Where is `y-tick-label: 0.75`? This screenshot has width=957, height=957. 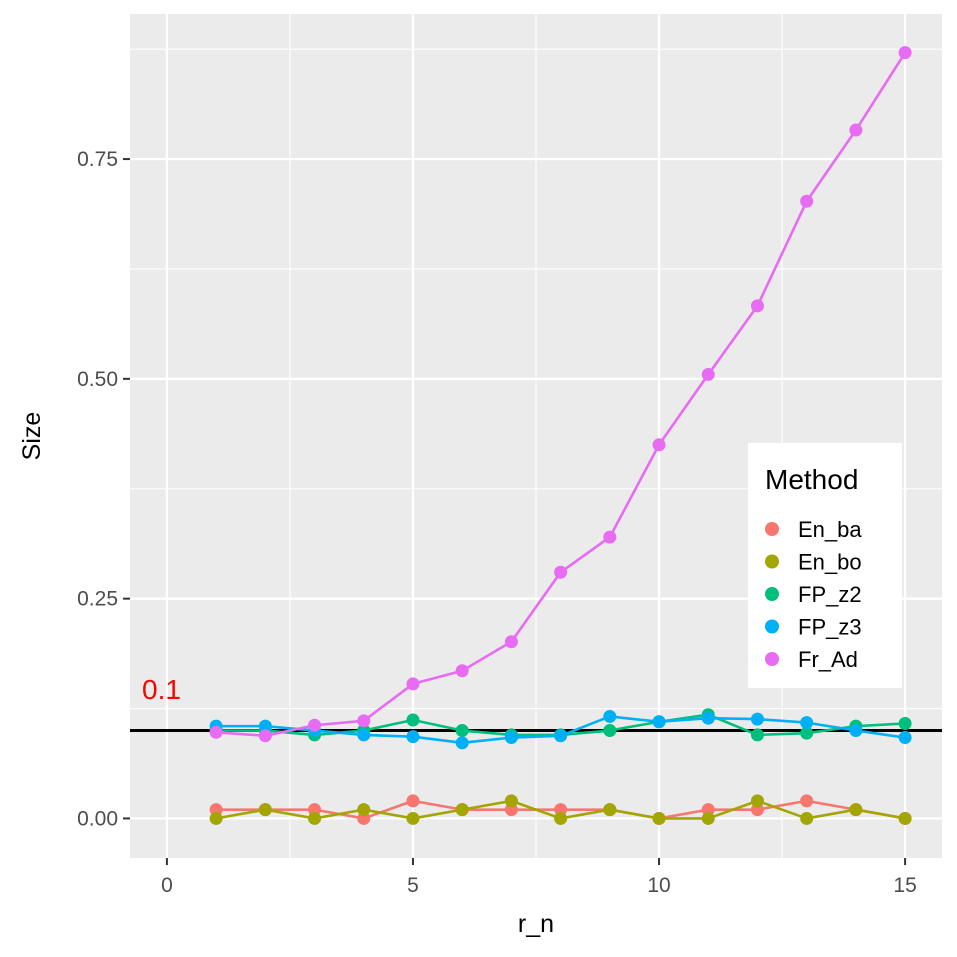 y-tick-label: 0.75 is located at coordinates (97, 159).